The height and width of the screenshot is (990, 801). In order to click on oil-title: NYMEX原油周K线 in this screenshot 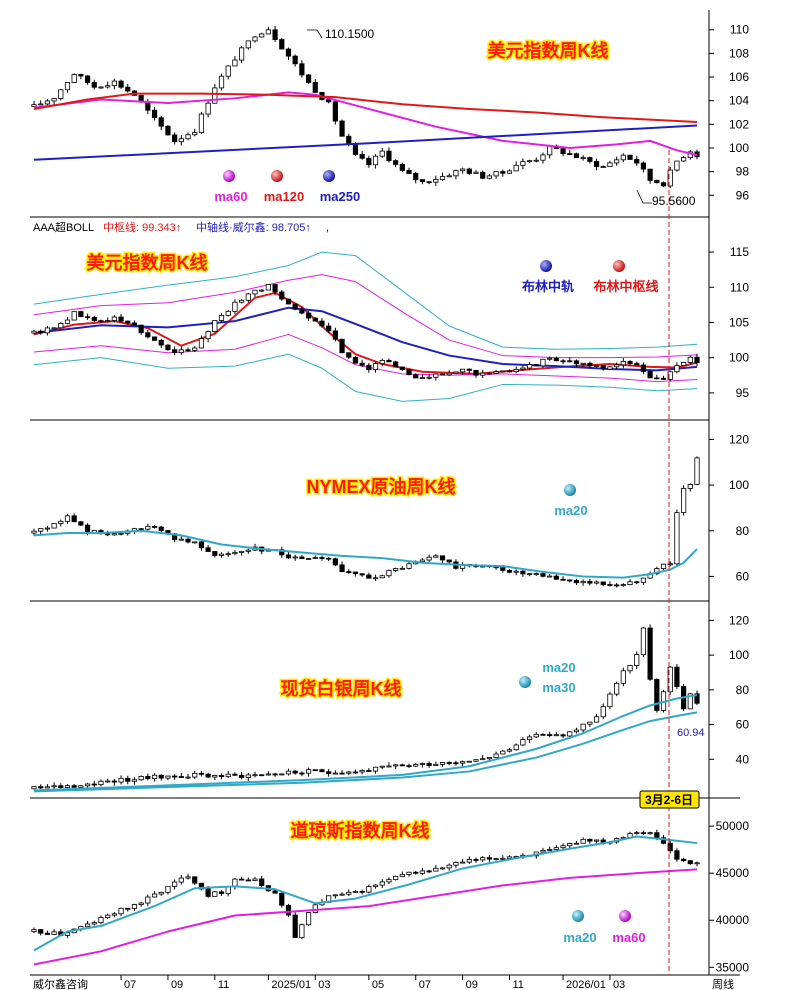, I will do `click(380, 486)`.